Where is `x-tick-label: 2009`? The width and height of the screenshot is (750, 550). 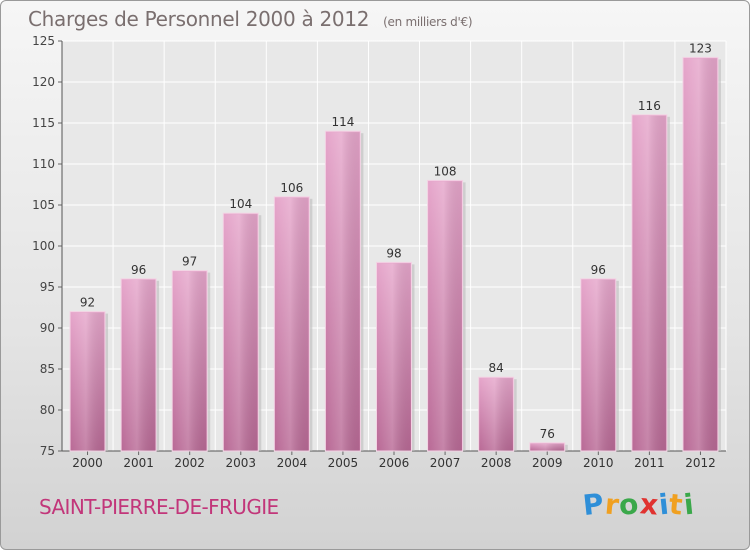 x-tick-label: 2009 is located at coordinates (547, 463).